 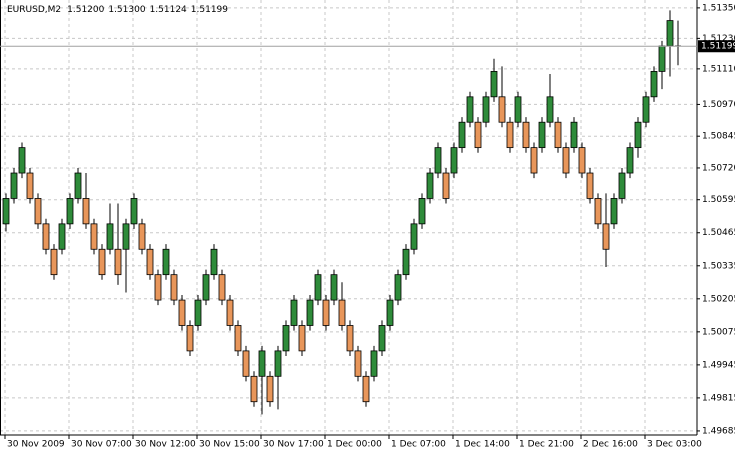 I want to click on x-tick-label: 3 Dec 03:00, so click(x=674, y=445).